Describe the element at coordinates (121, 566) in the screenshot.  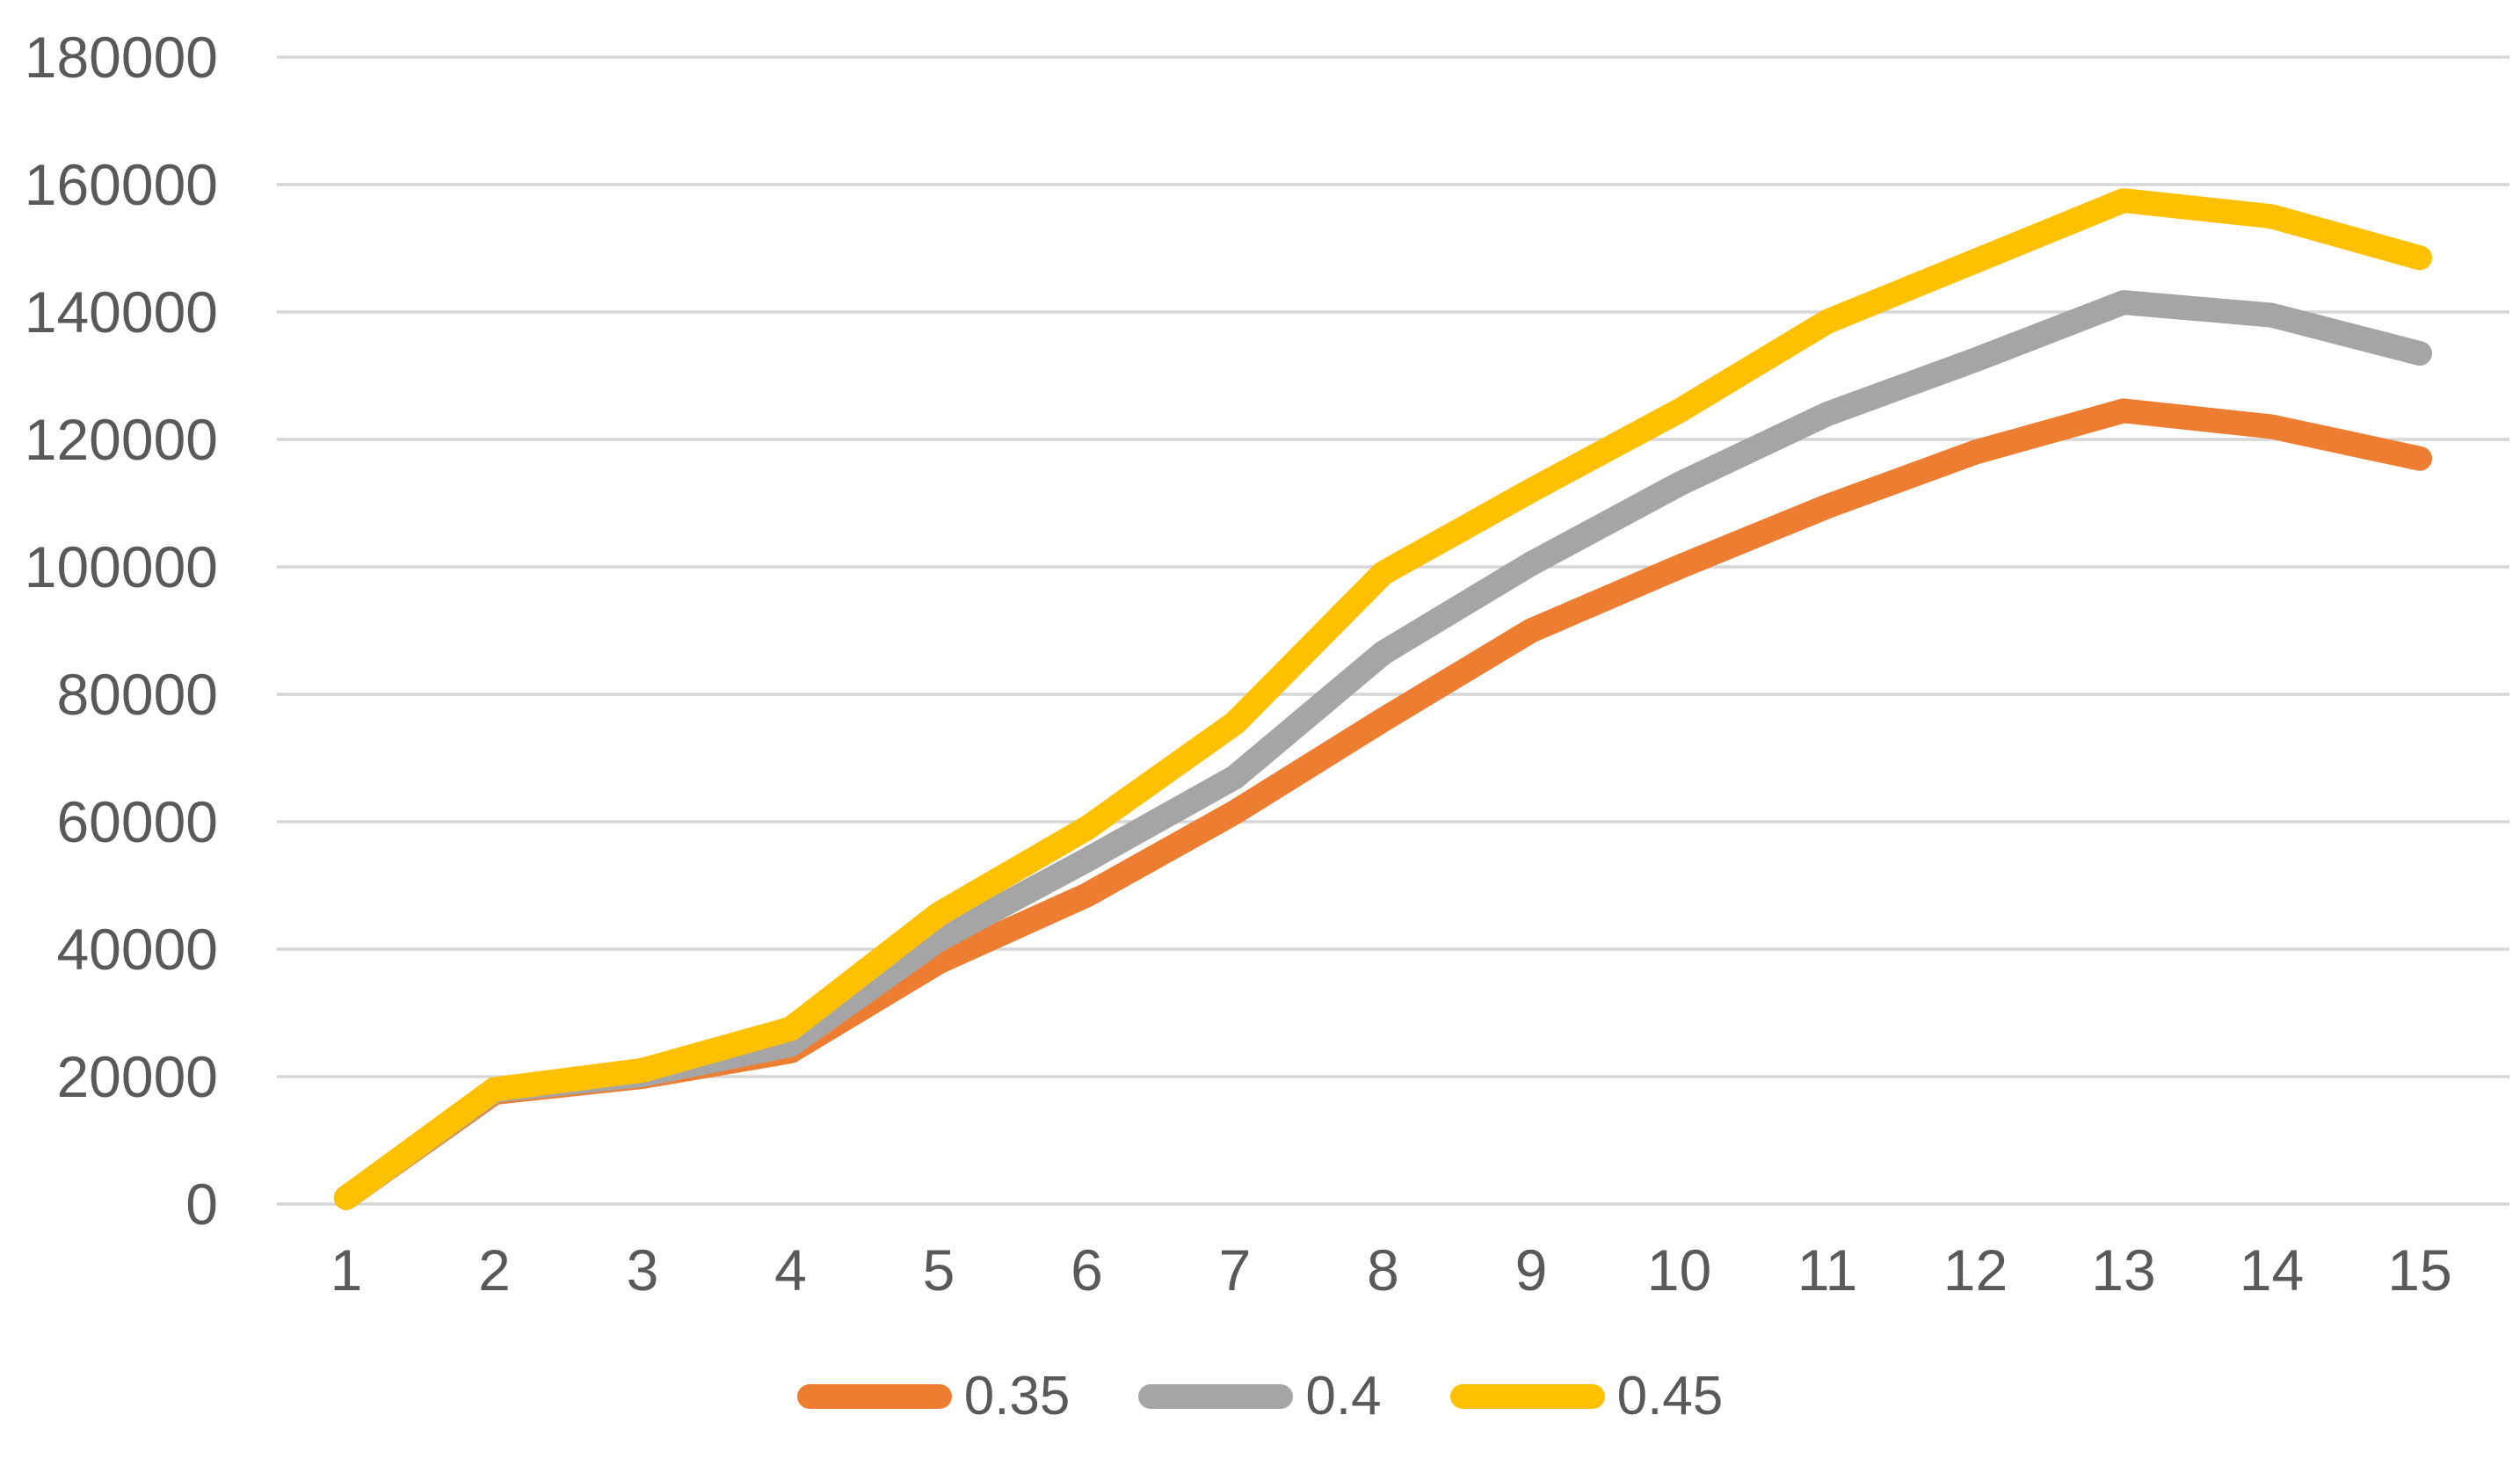
I see `y-axis-tick-label: 100000` at that location.